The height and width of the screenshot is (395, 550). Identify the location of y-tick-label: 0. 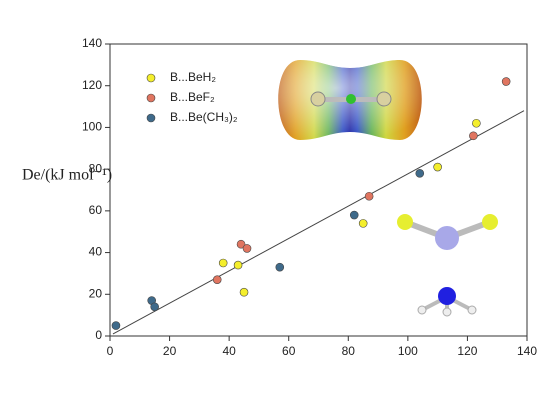
(98, 335).